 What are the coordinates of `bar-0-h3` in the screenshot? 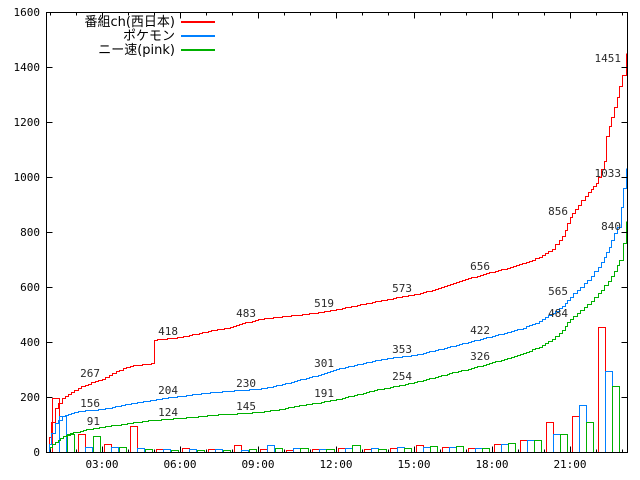 It's located at (108, 448).